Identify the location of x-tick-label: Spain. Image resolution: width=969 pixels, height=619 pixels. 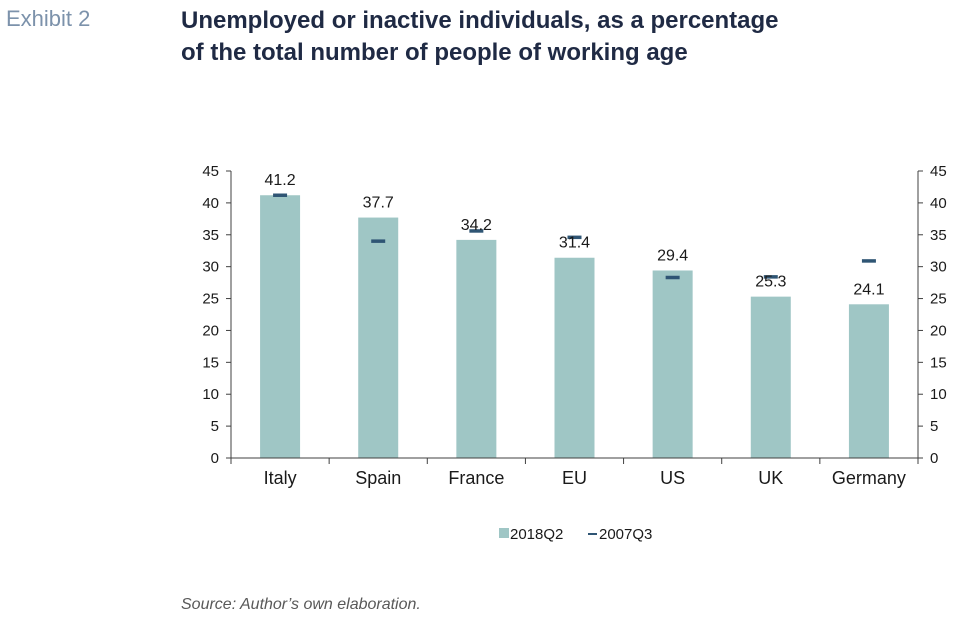
(378, 478).